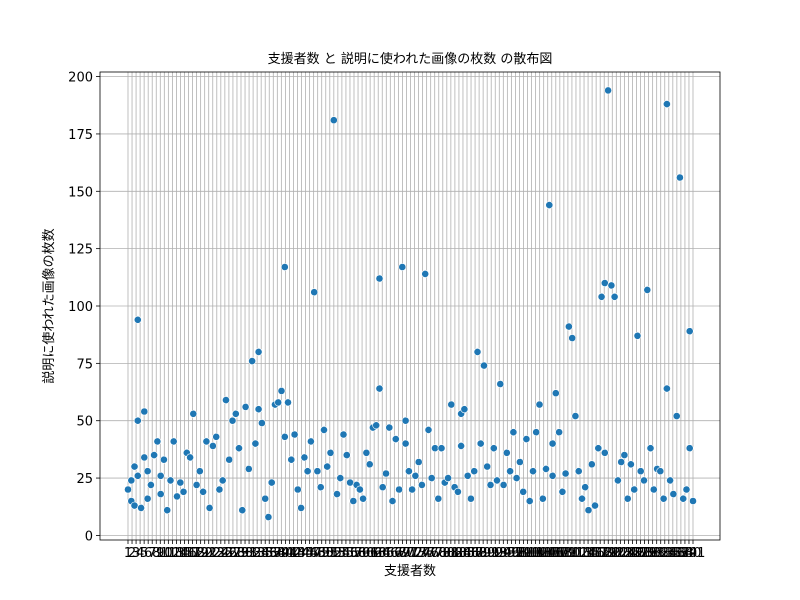 The height and width of the screenshot is (600, 800). Describe the element at coordinates (338, 553) in the screenshot. I see `x-tick-label: 53` at that location.